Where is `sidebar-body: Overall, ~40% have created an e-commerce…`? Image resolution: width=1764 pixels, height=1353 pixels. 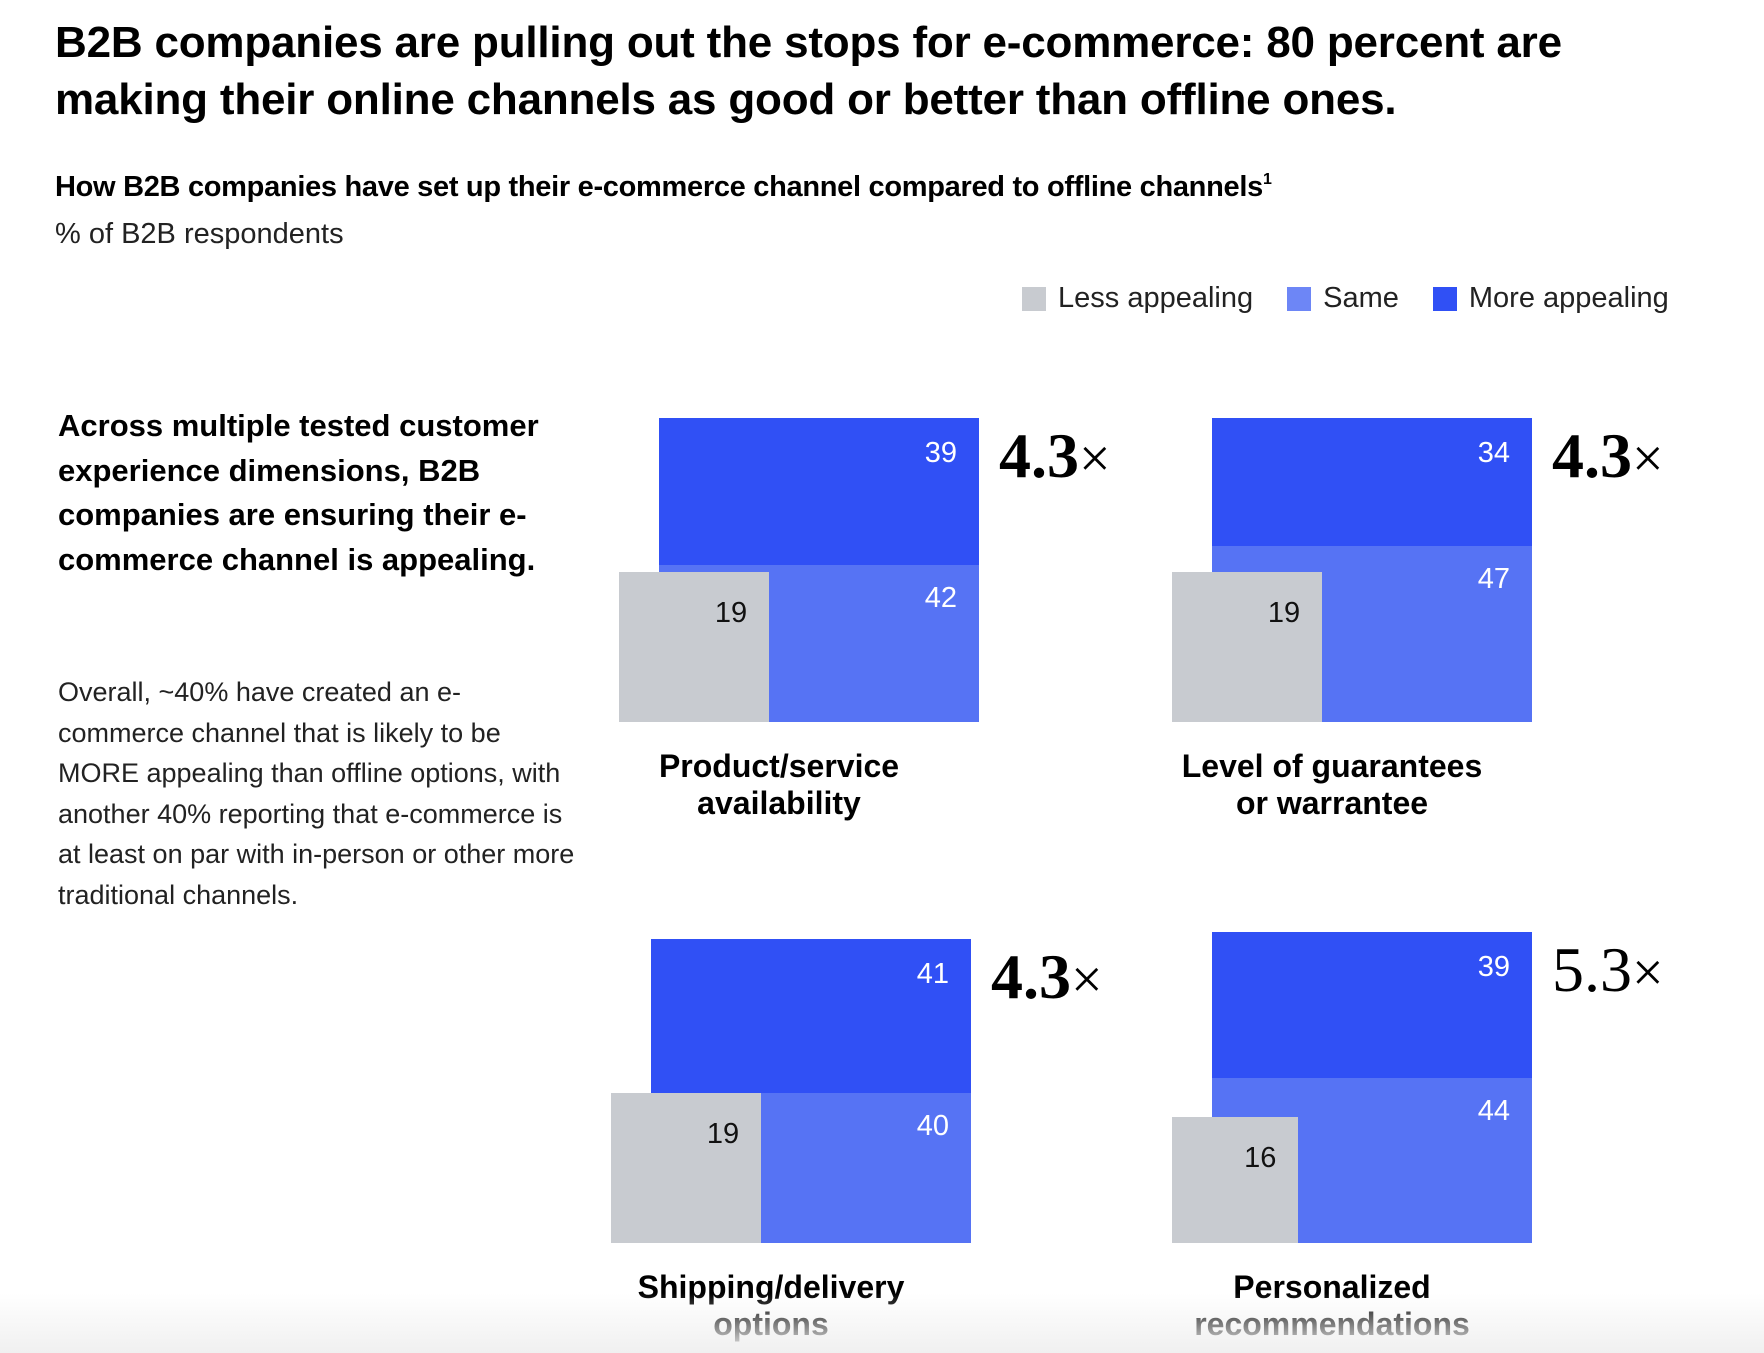
sidebar-body: Overall, ~40% have created an e-commerce… is located at coordinates (316, 793).